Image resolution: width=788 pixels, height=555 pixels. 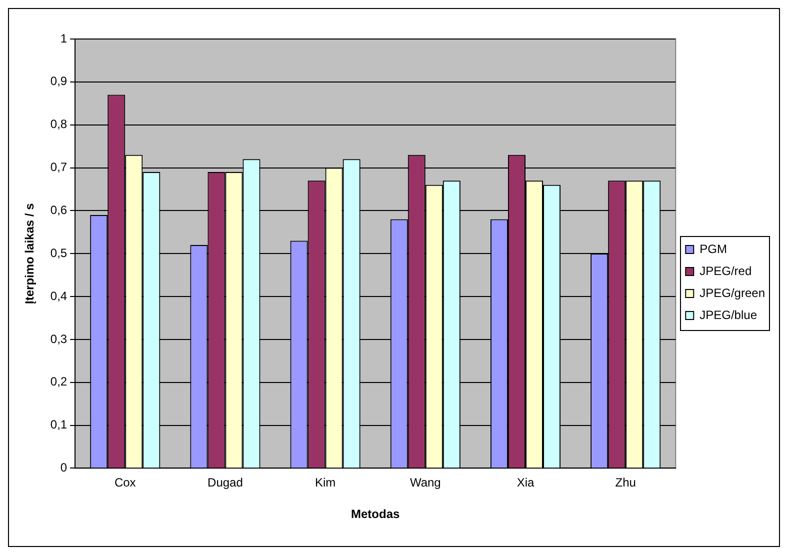 What do you see at coordinates (59, 81) in the screenshot?
I see `y-tick-label: 0,9` at bounding box center [59, 81].